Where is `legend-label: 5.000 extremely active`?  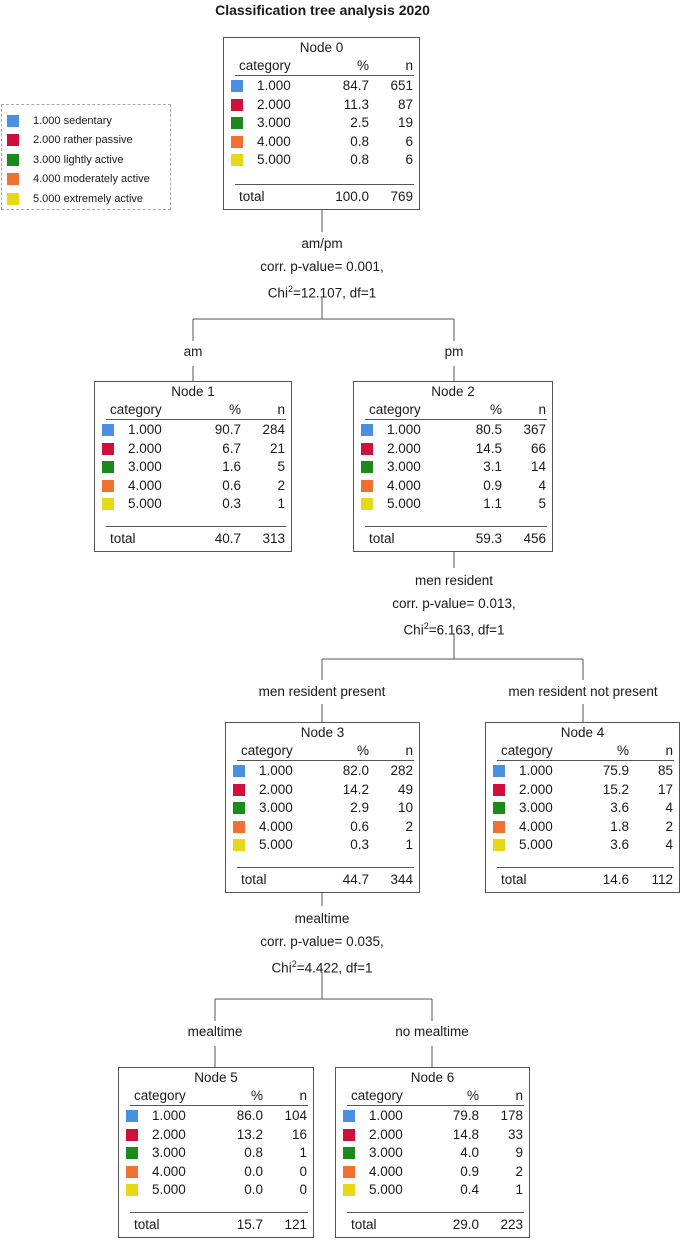 legend-label: 5.000 extremely active is located at coordinates (88, 198).